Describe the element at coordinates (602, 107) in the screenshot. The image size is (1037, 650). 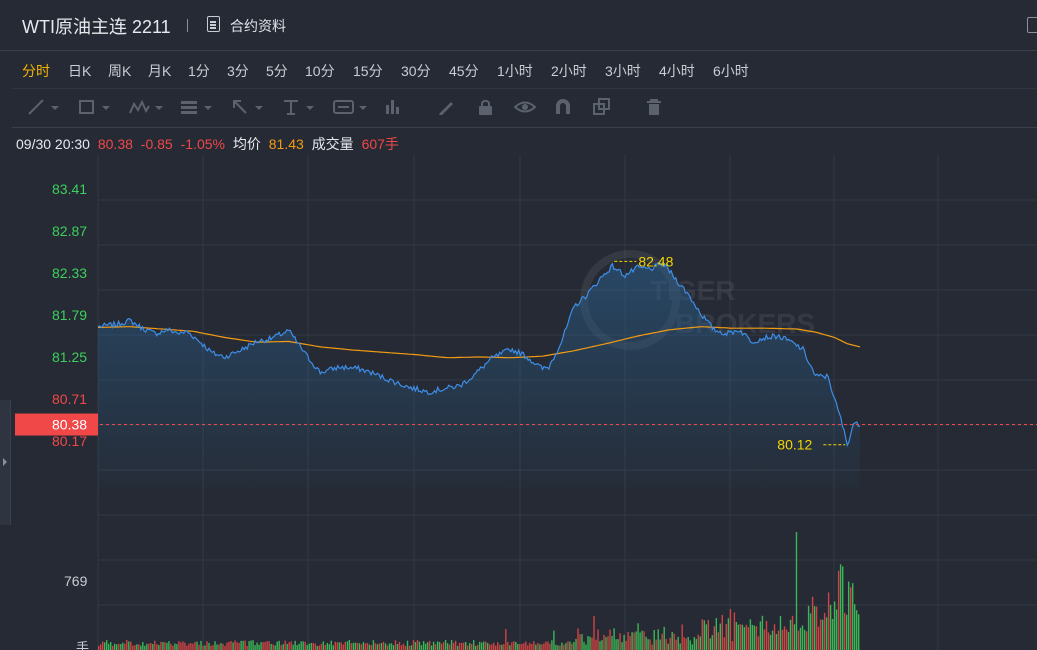
I see `copy-icon` at that location.